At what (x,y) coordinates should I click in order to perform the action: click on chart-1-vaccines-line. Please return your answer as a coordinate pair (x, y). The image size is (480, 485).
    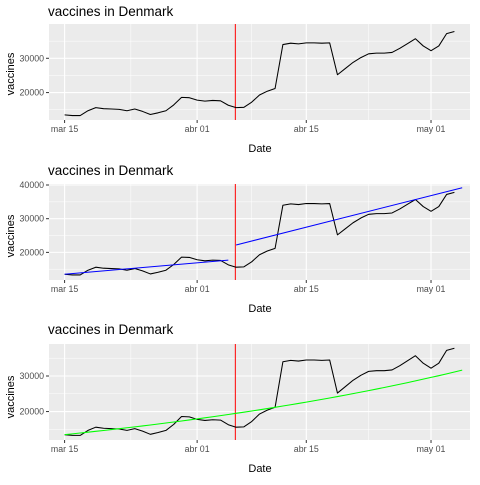
    Looking at the image, I should click on (259, 74).